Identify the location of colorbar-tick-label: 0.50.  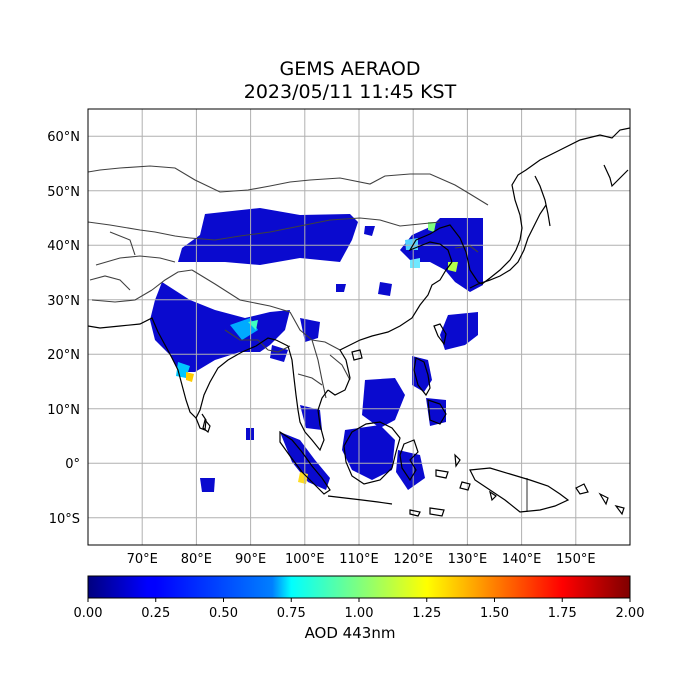
(223, 613).